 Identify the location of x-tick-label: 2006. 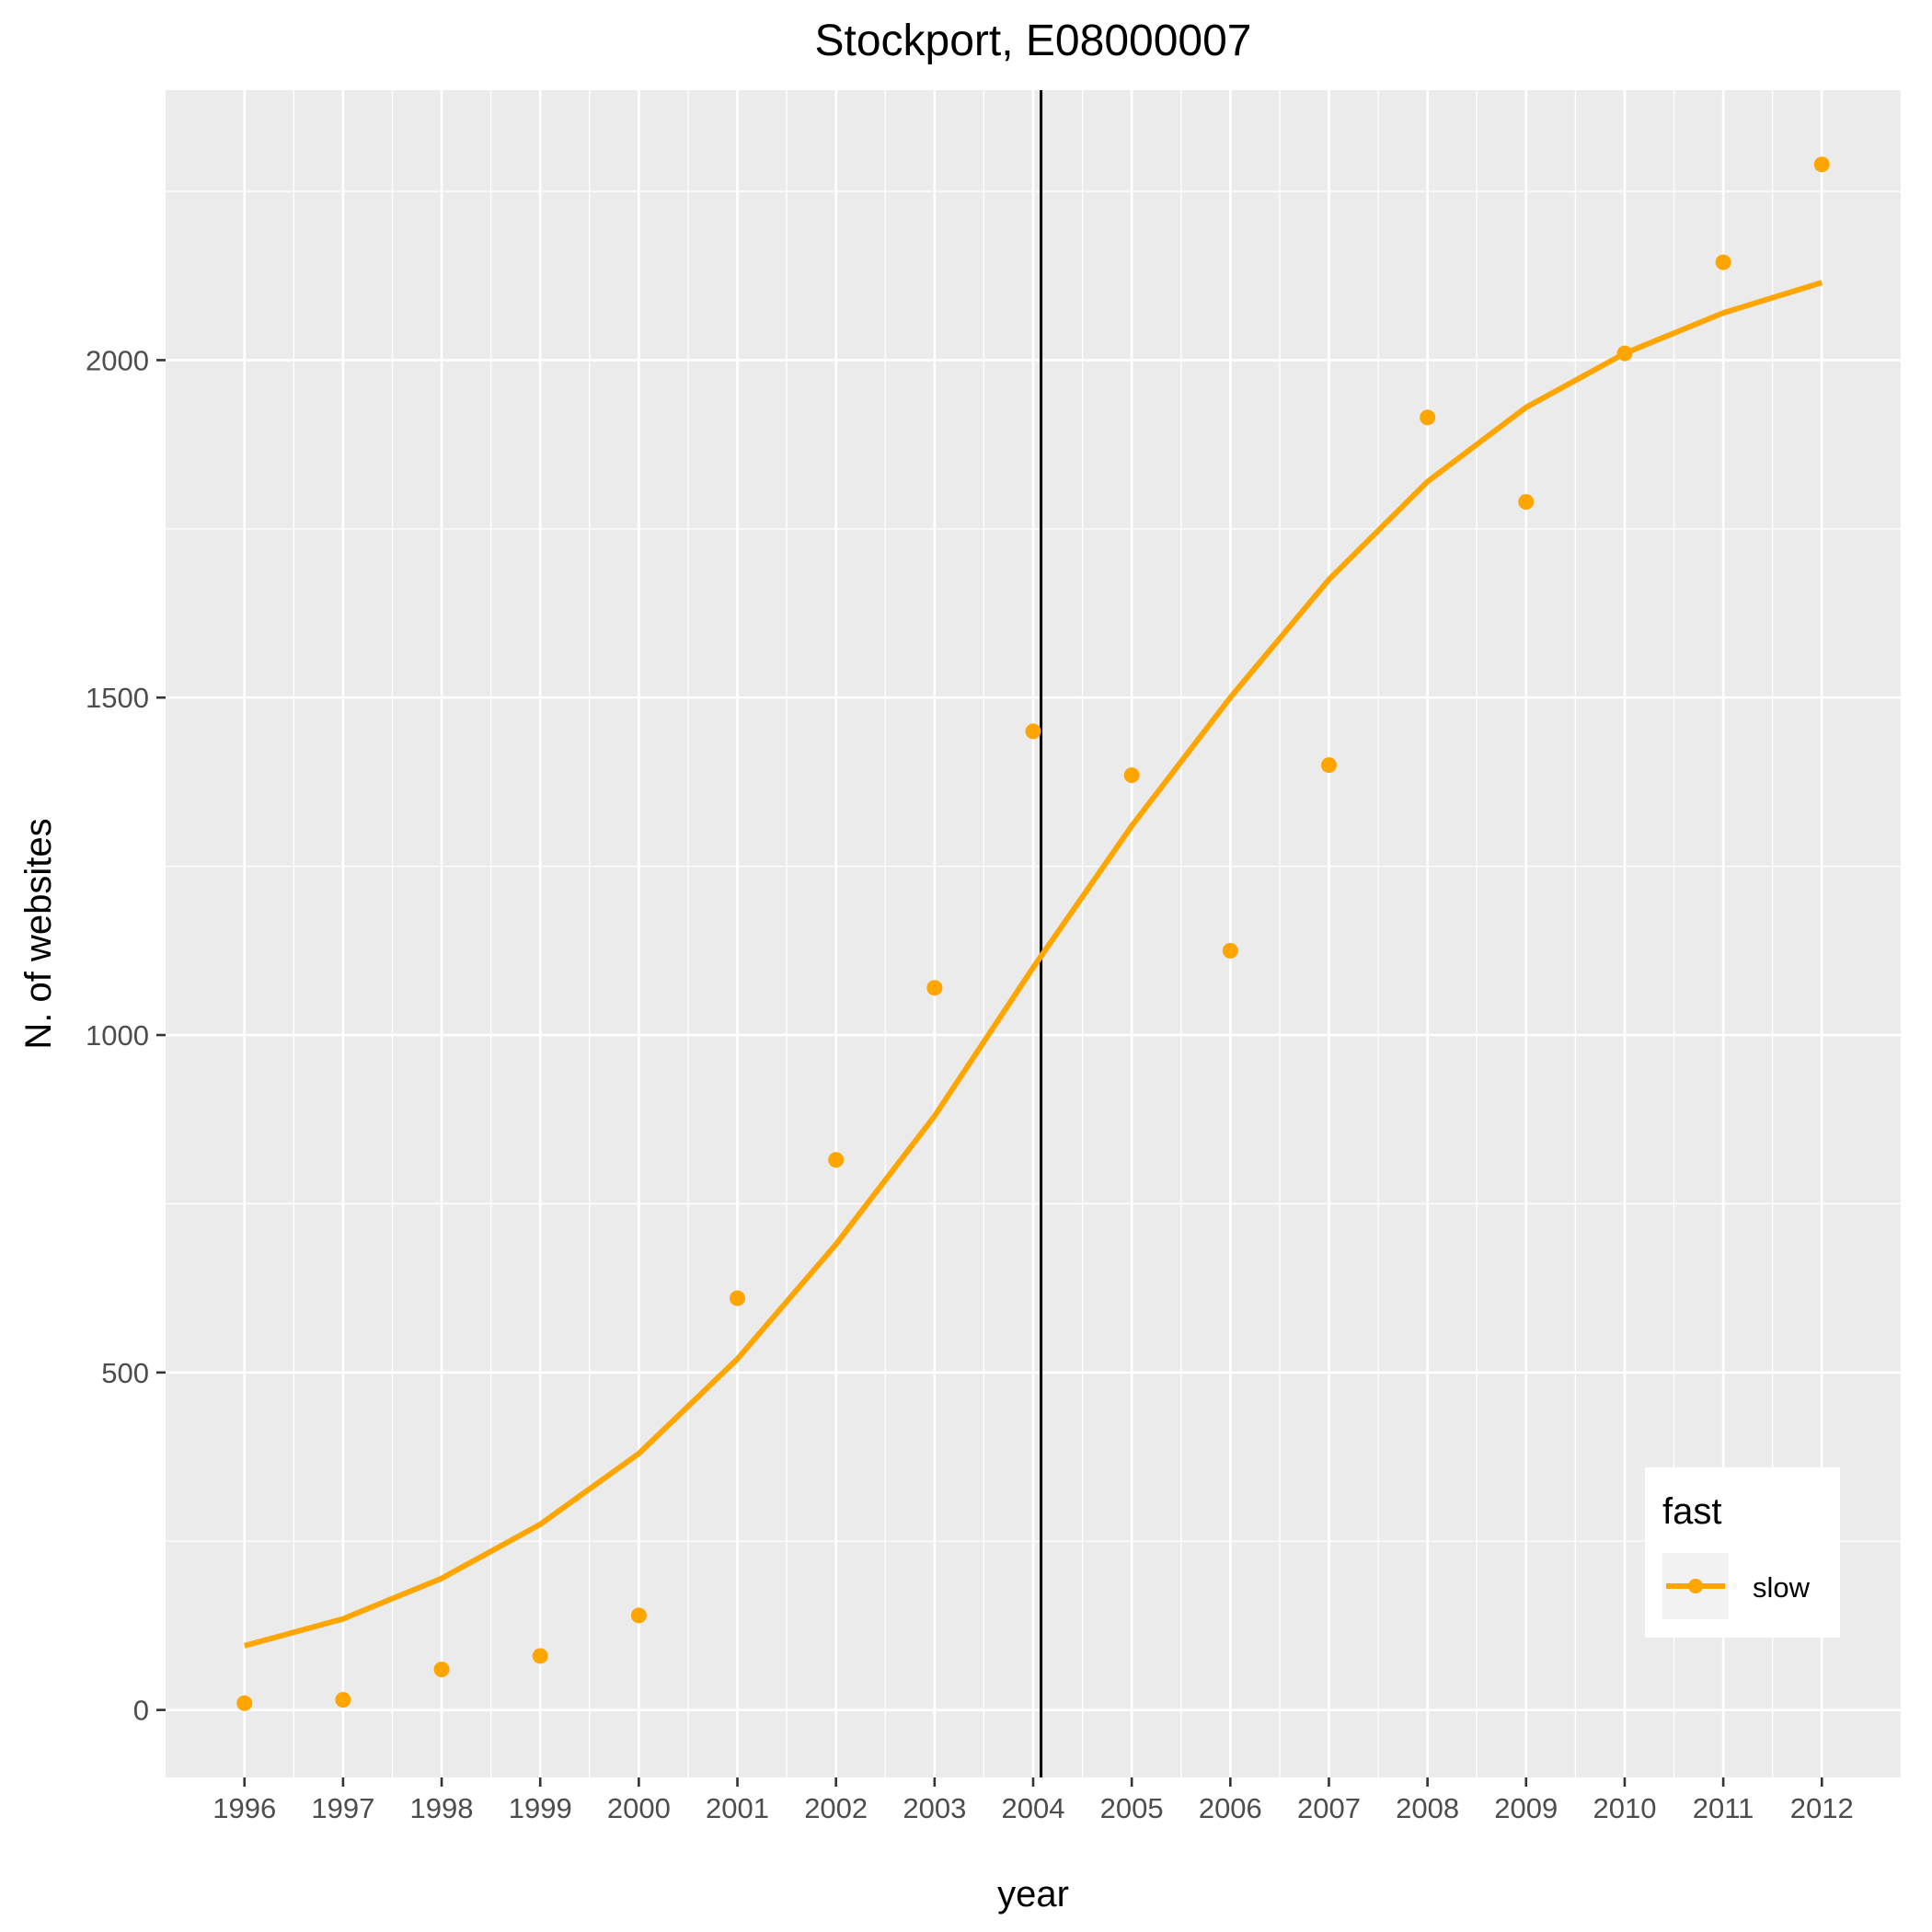
(1230, 1808).